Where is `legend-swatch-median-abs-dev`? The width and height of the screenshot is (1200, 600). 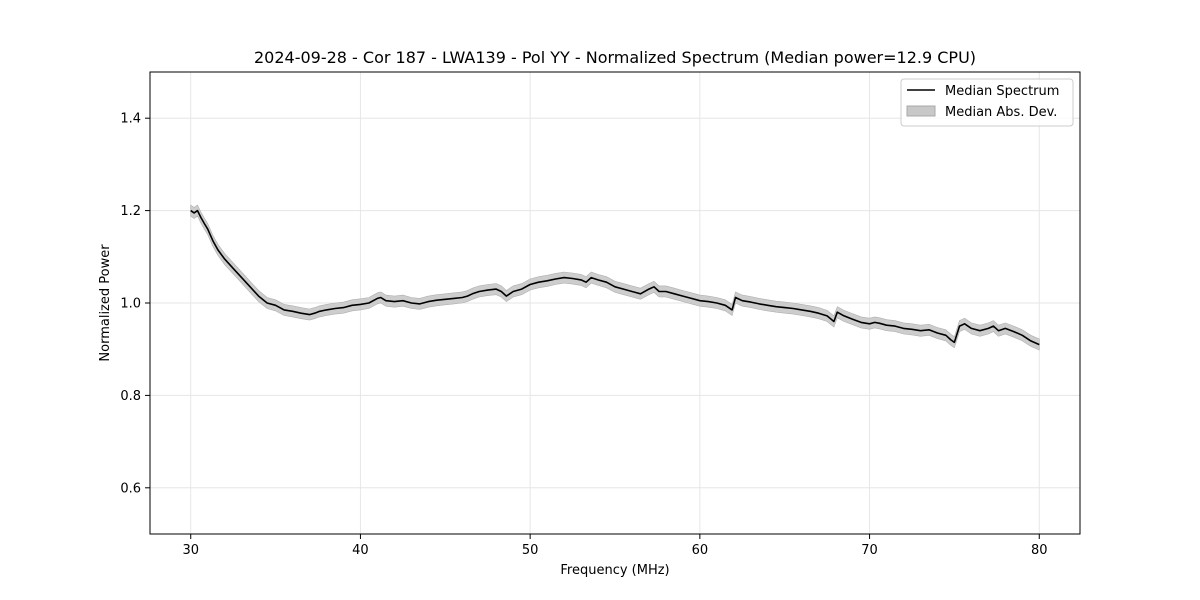 legend-swatch-median-abs-dev is located at coordinates (921, 111).